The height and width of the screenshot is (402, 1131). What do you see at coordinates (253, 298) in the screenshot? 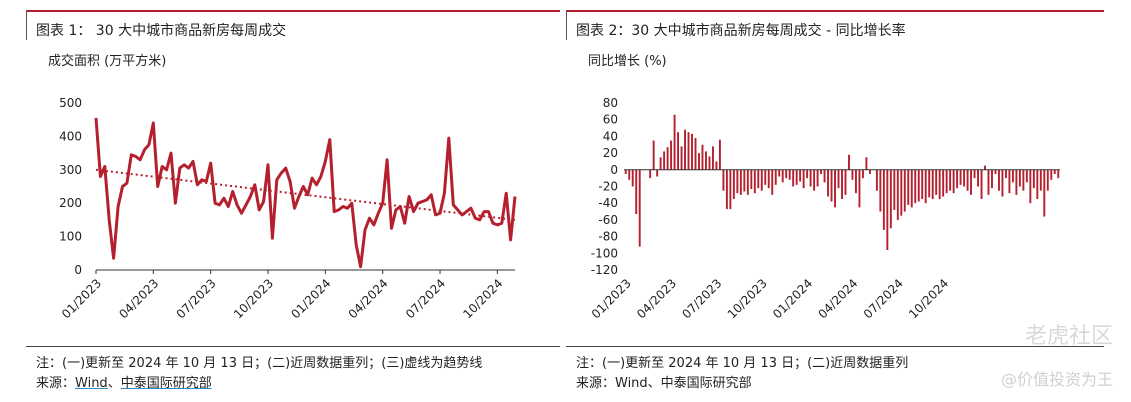
I see `x-tick-label: 10/2023` at bounding box center [253, 298].